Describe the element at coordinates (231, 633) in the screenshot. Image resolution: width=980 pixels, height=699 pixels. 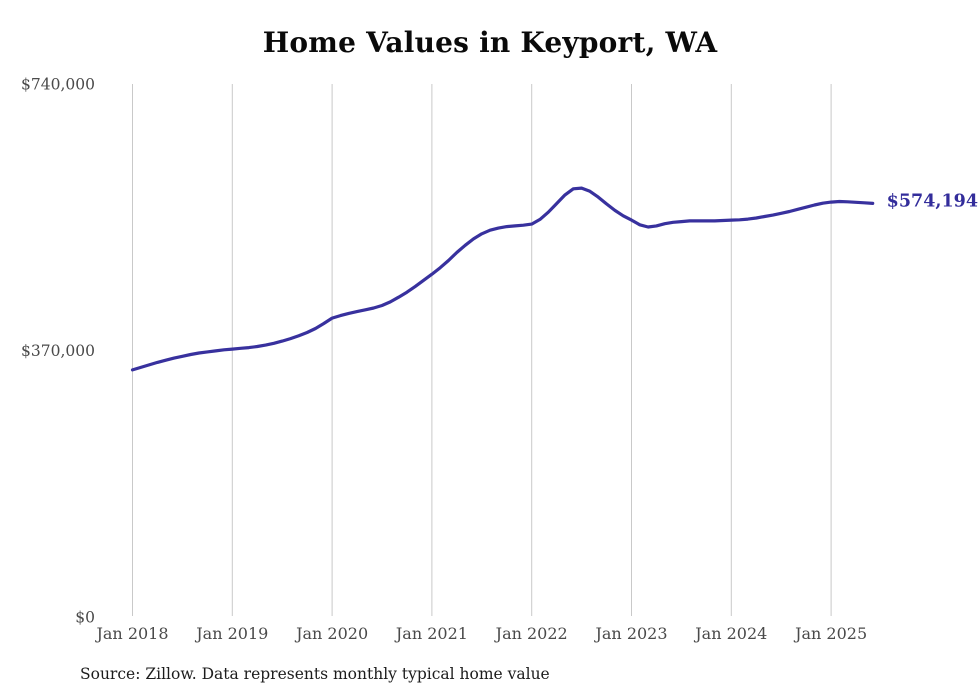
I see `x-axis-tick-label: Jan 2019` at that location.